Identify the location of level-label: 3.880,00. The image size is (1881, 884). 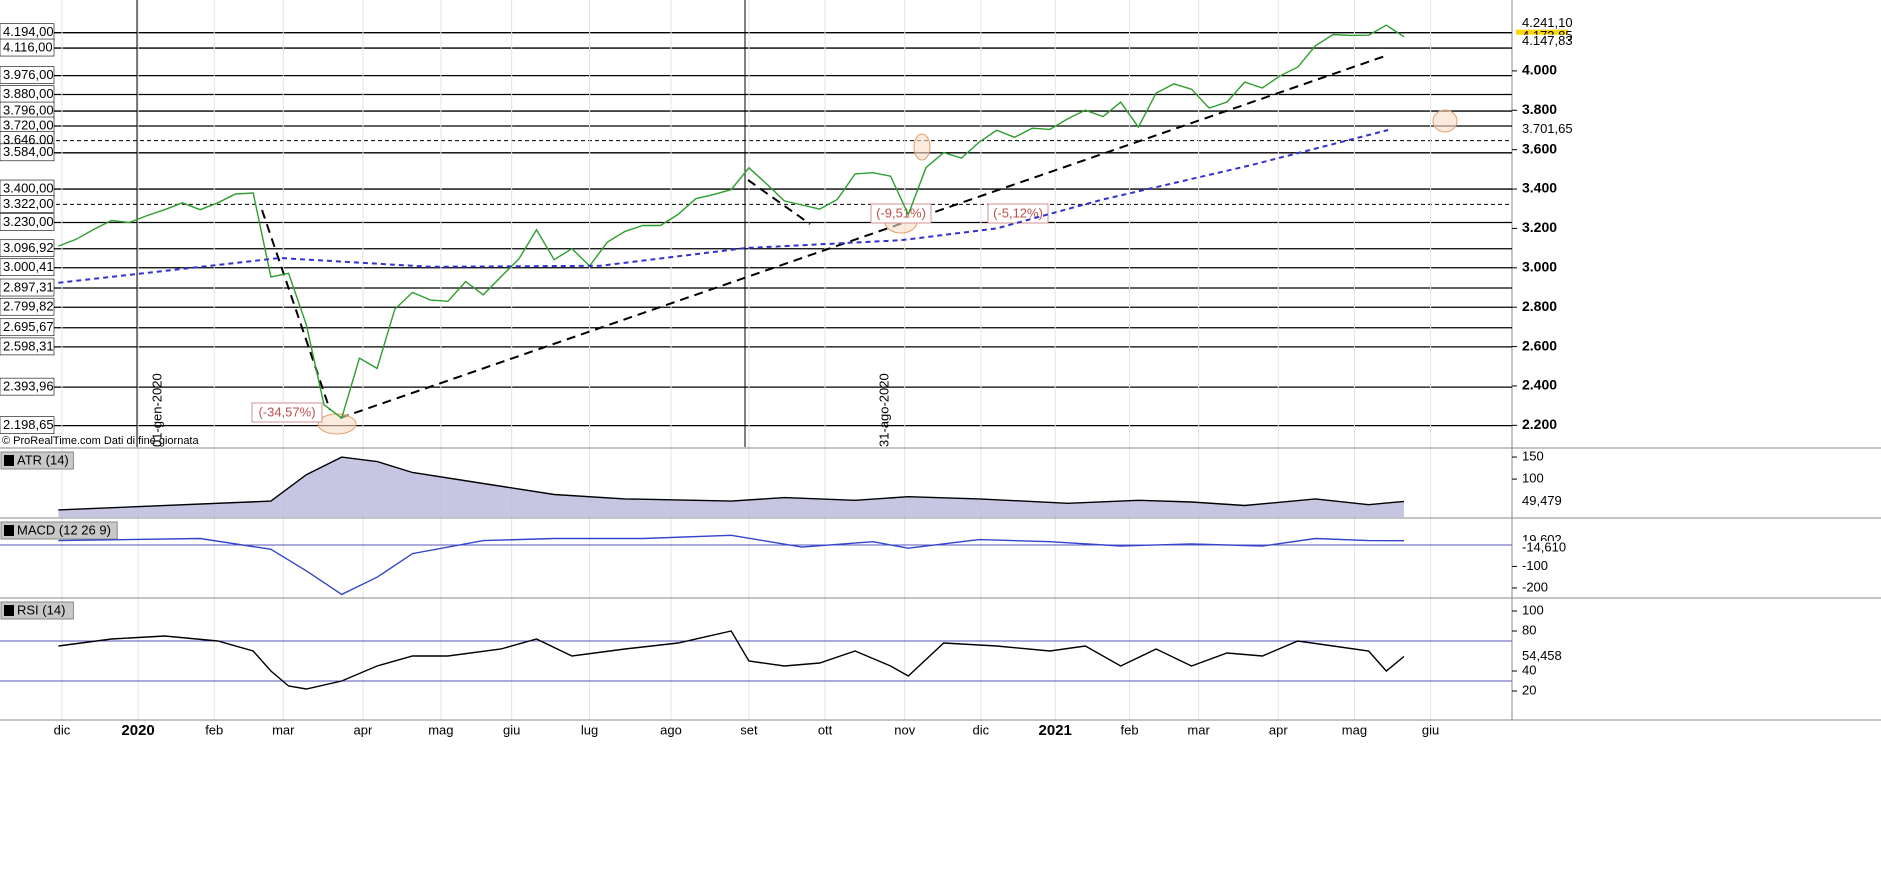
(28, 93).